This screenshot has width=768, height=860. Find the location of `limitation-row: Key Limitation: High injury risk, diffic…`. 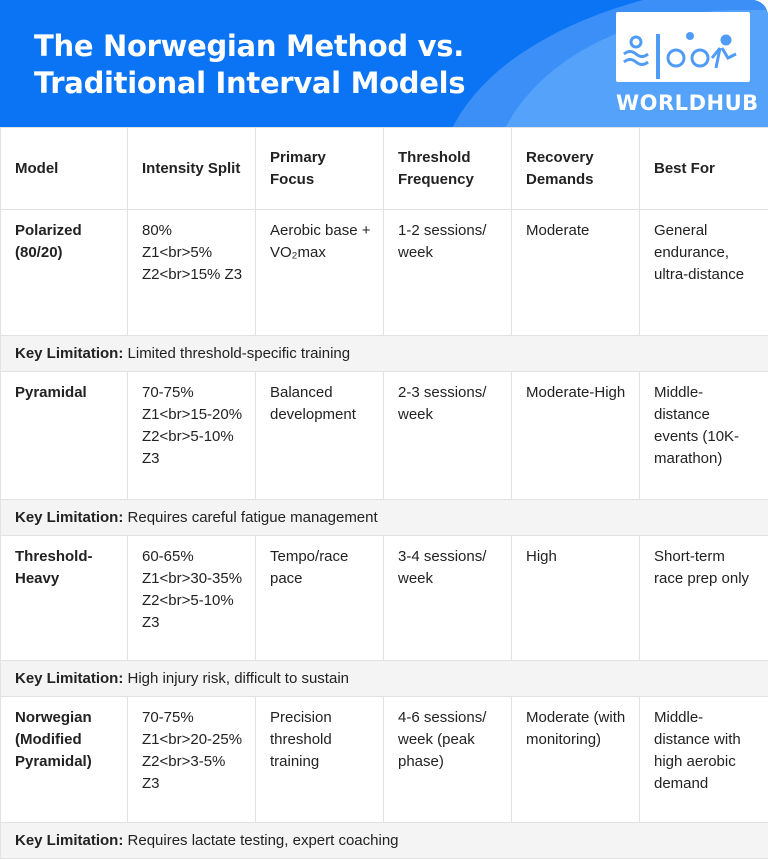

limitation-row: Key Limitation: High injury risk, diffic… is located at coordinates (384, 678).